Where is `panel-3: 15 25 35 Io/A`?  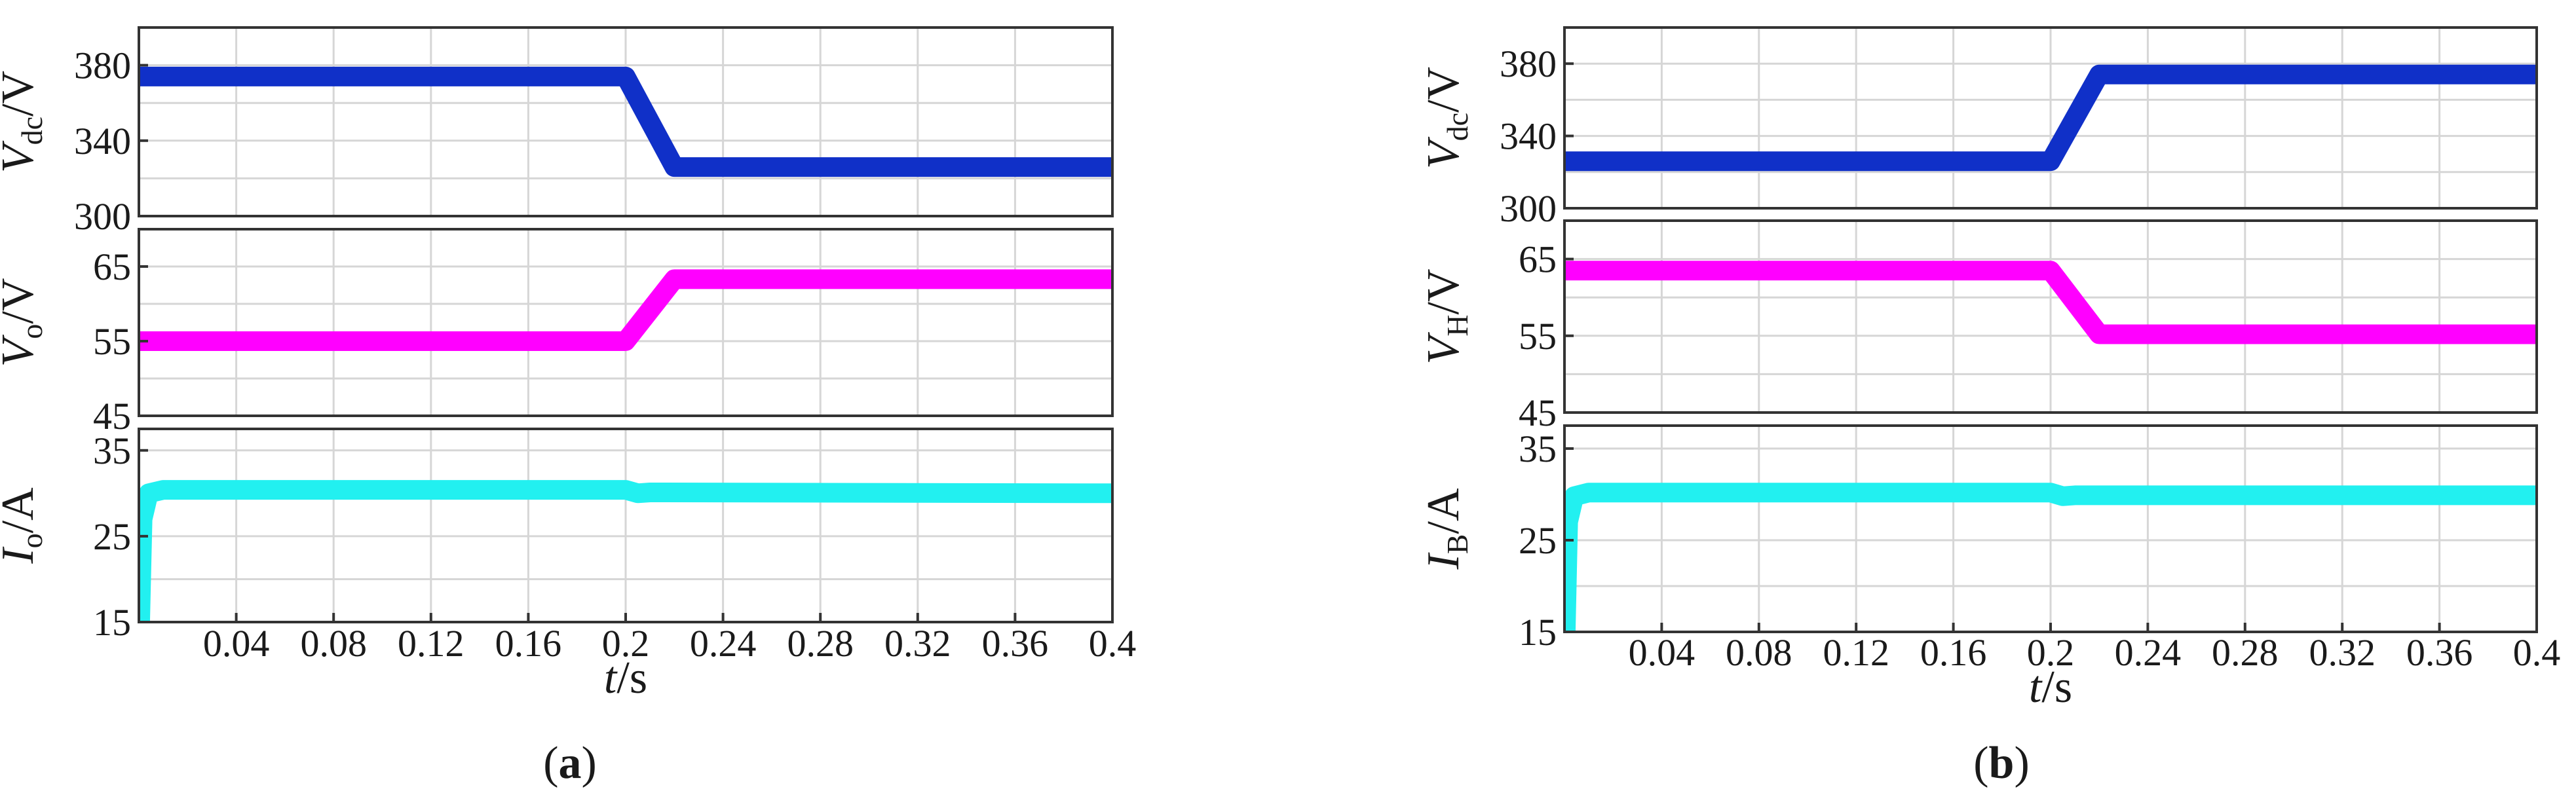
panel-3: 15 25 35 Io/A is located at coordinates (557, 536).